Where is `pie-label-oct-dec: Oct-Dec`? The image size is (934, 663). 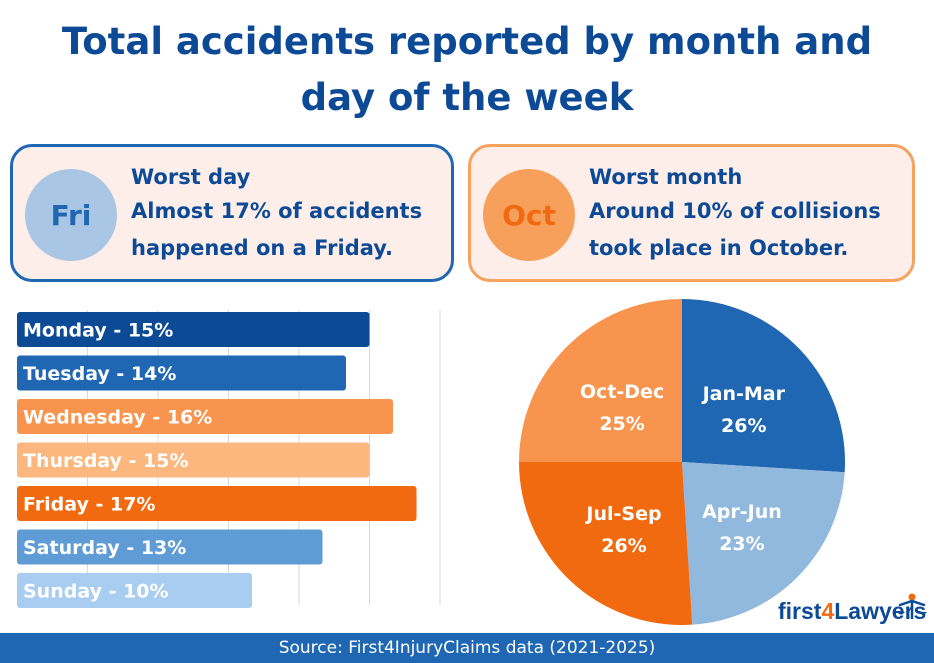 pie-label-oct-dec: Oct-Dec is located at coordinates (622, 392).